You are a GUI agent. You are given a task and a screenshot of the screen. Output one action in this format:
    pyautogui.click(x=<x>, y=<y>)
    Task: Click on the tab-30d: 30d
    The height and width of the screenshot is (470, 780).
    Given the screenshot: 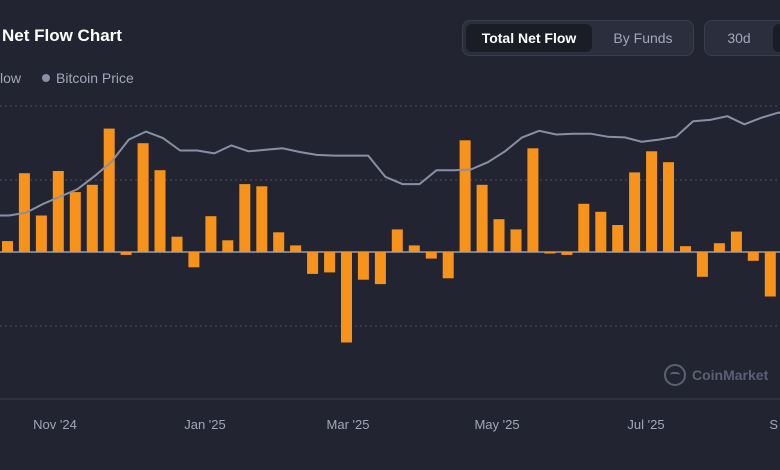 What is the action you would take?
    pyautogui.click(x=739, y=38)
    